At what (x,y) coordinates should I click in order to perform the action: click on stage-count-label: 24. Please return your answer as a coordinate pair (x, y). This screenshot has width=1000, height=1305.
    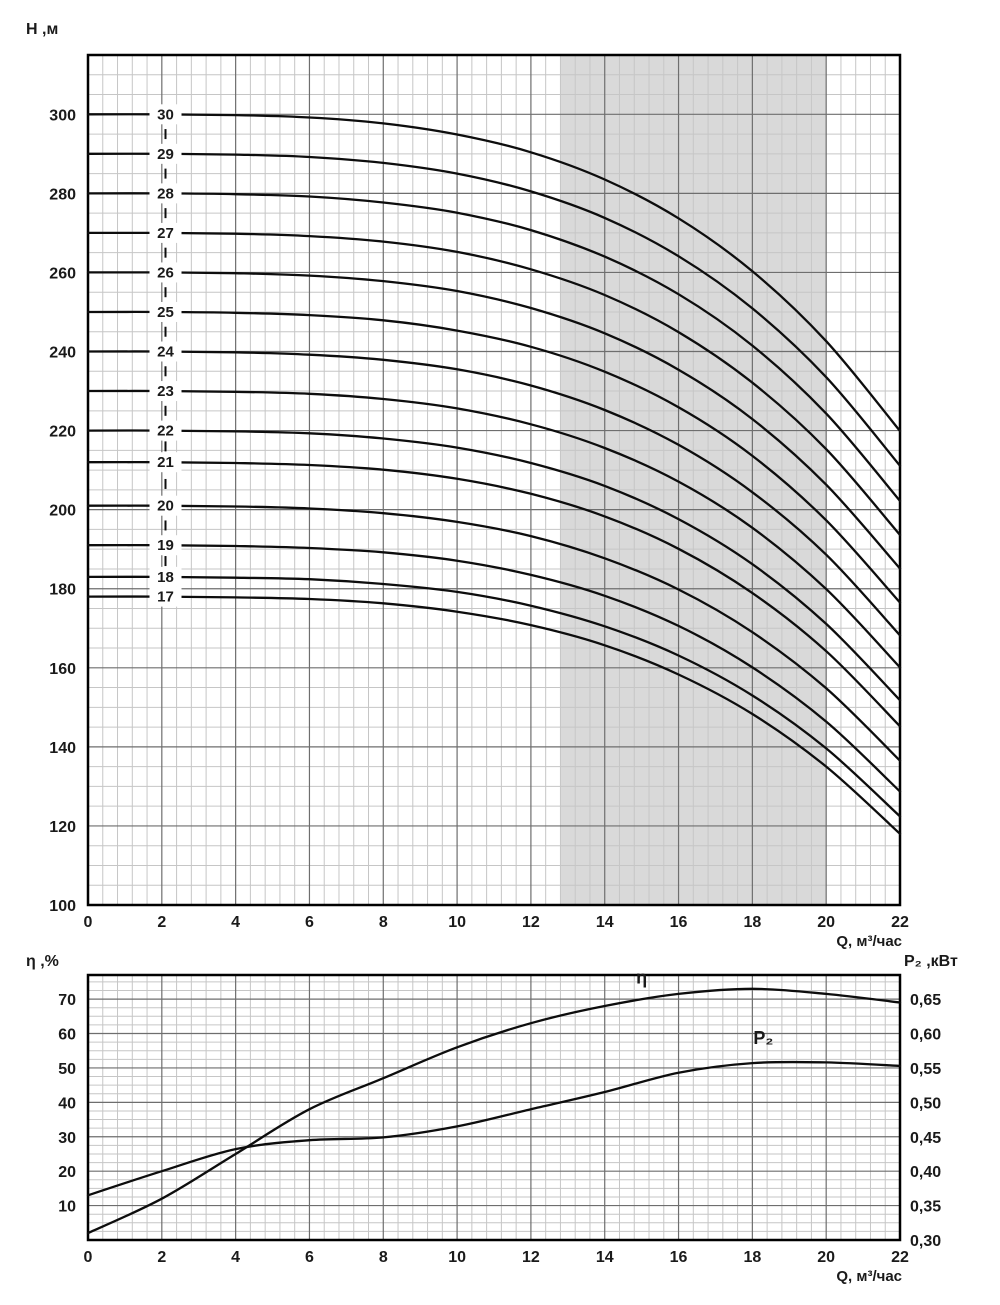
    Looking at the image, I should click on (165, 352).